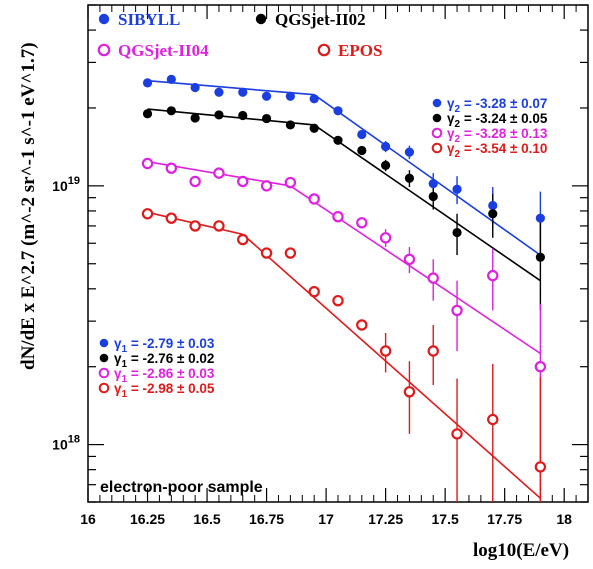 The image size is (593, 569). I want to click on gamma2-label: γ2 = -3.54 ± 0.10, so click(497, 150).